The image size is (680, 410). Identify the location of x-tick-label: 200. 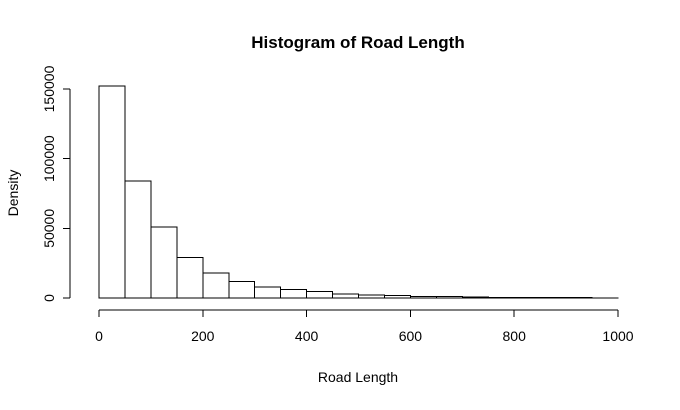
(203, 336).